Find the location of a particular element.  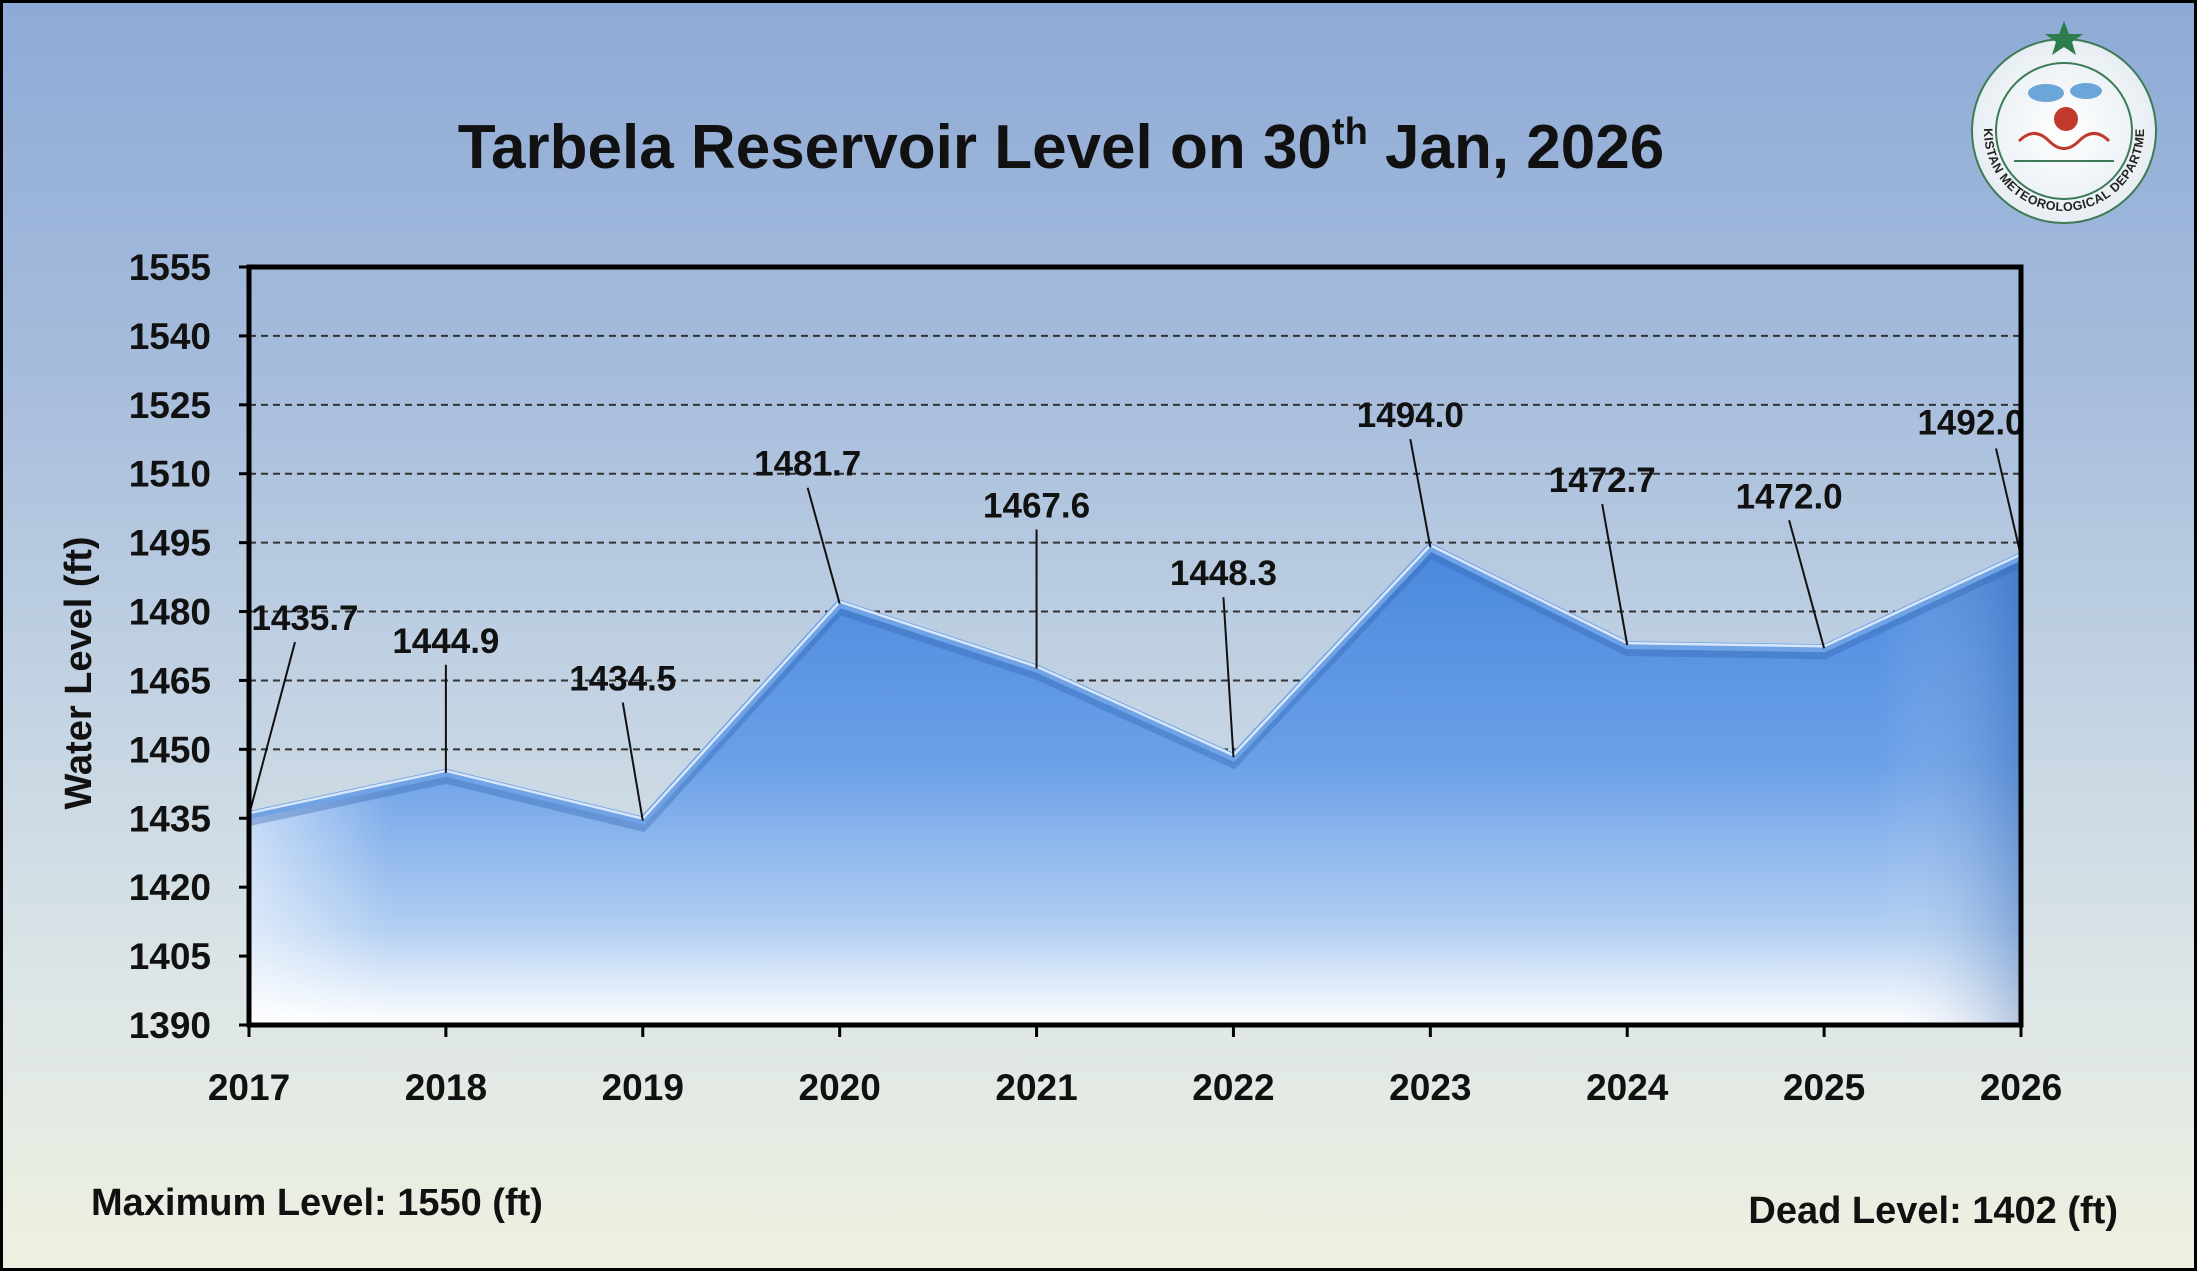

data-label: 1444.9 is located at coordinates (445, 641).